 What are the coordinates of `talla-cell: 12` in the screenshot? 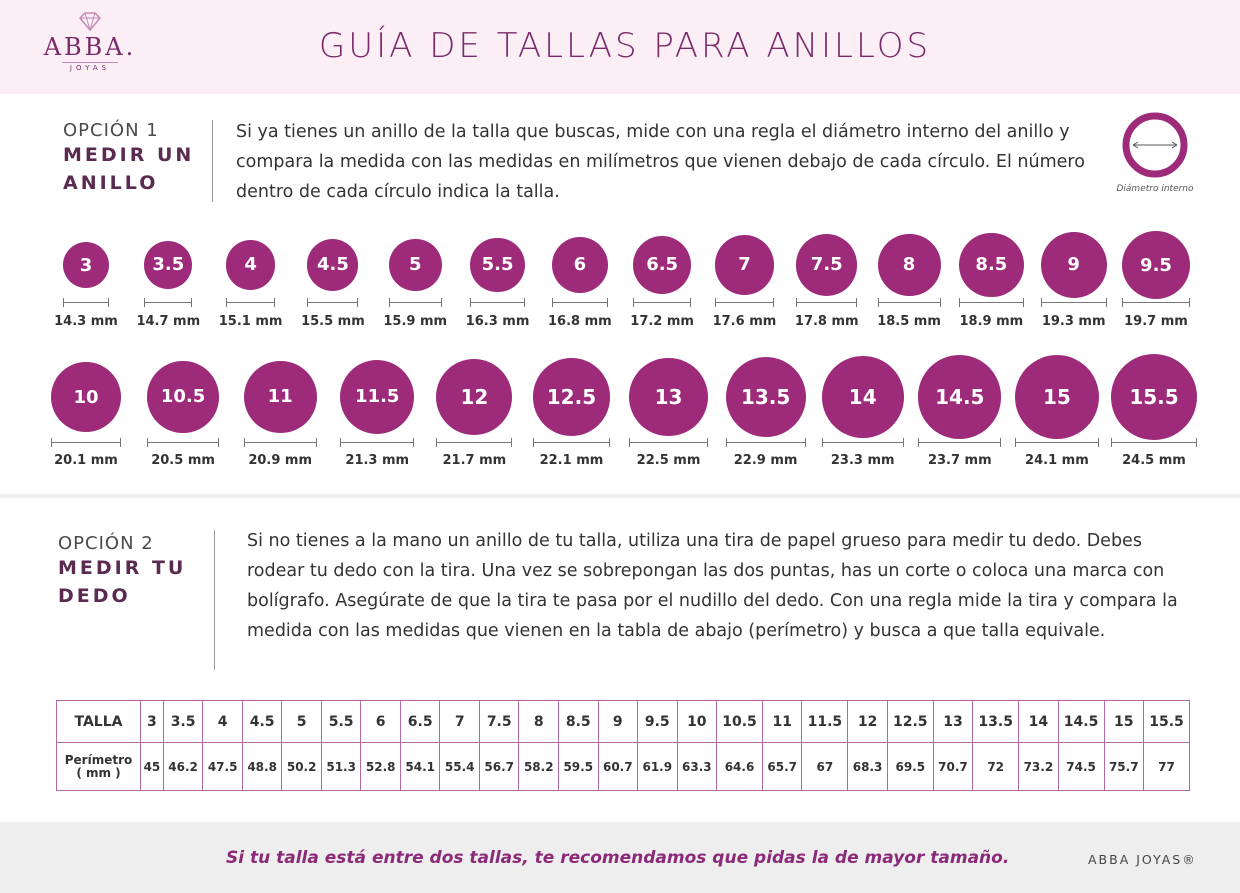 It's located at (867, 721).